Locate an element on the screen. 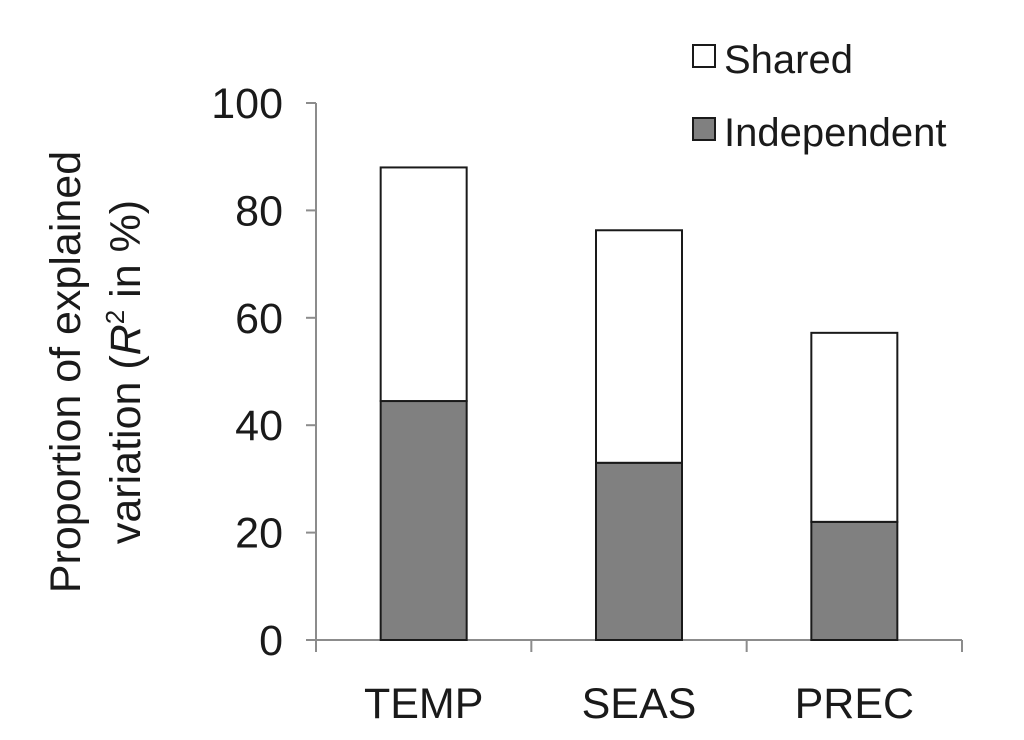  legend-swatch-independent is located at coordinates (704, 129).